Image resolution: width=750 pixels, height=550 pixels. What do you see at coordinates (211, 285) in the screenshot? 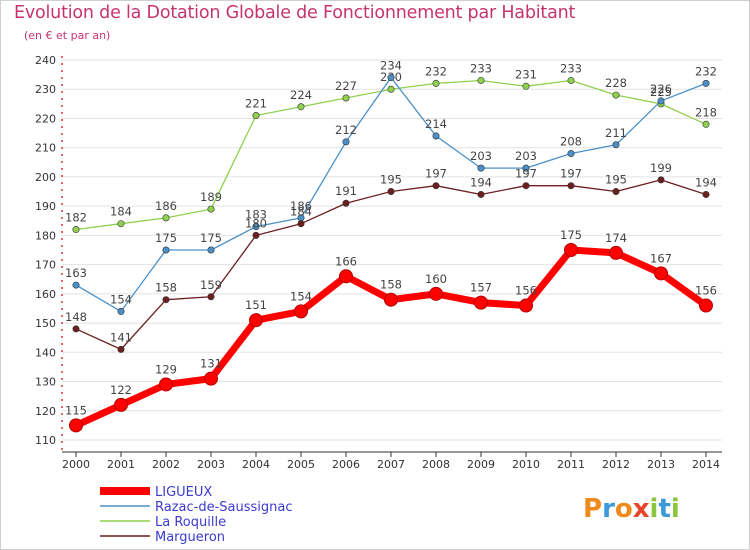
I see `data-label: 159` at bounding box center [211, 285].